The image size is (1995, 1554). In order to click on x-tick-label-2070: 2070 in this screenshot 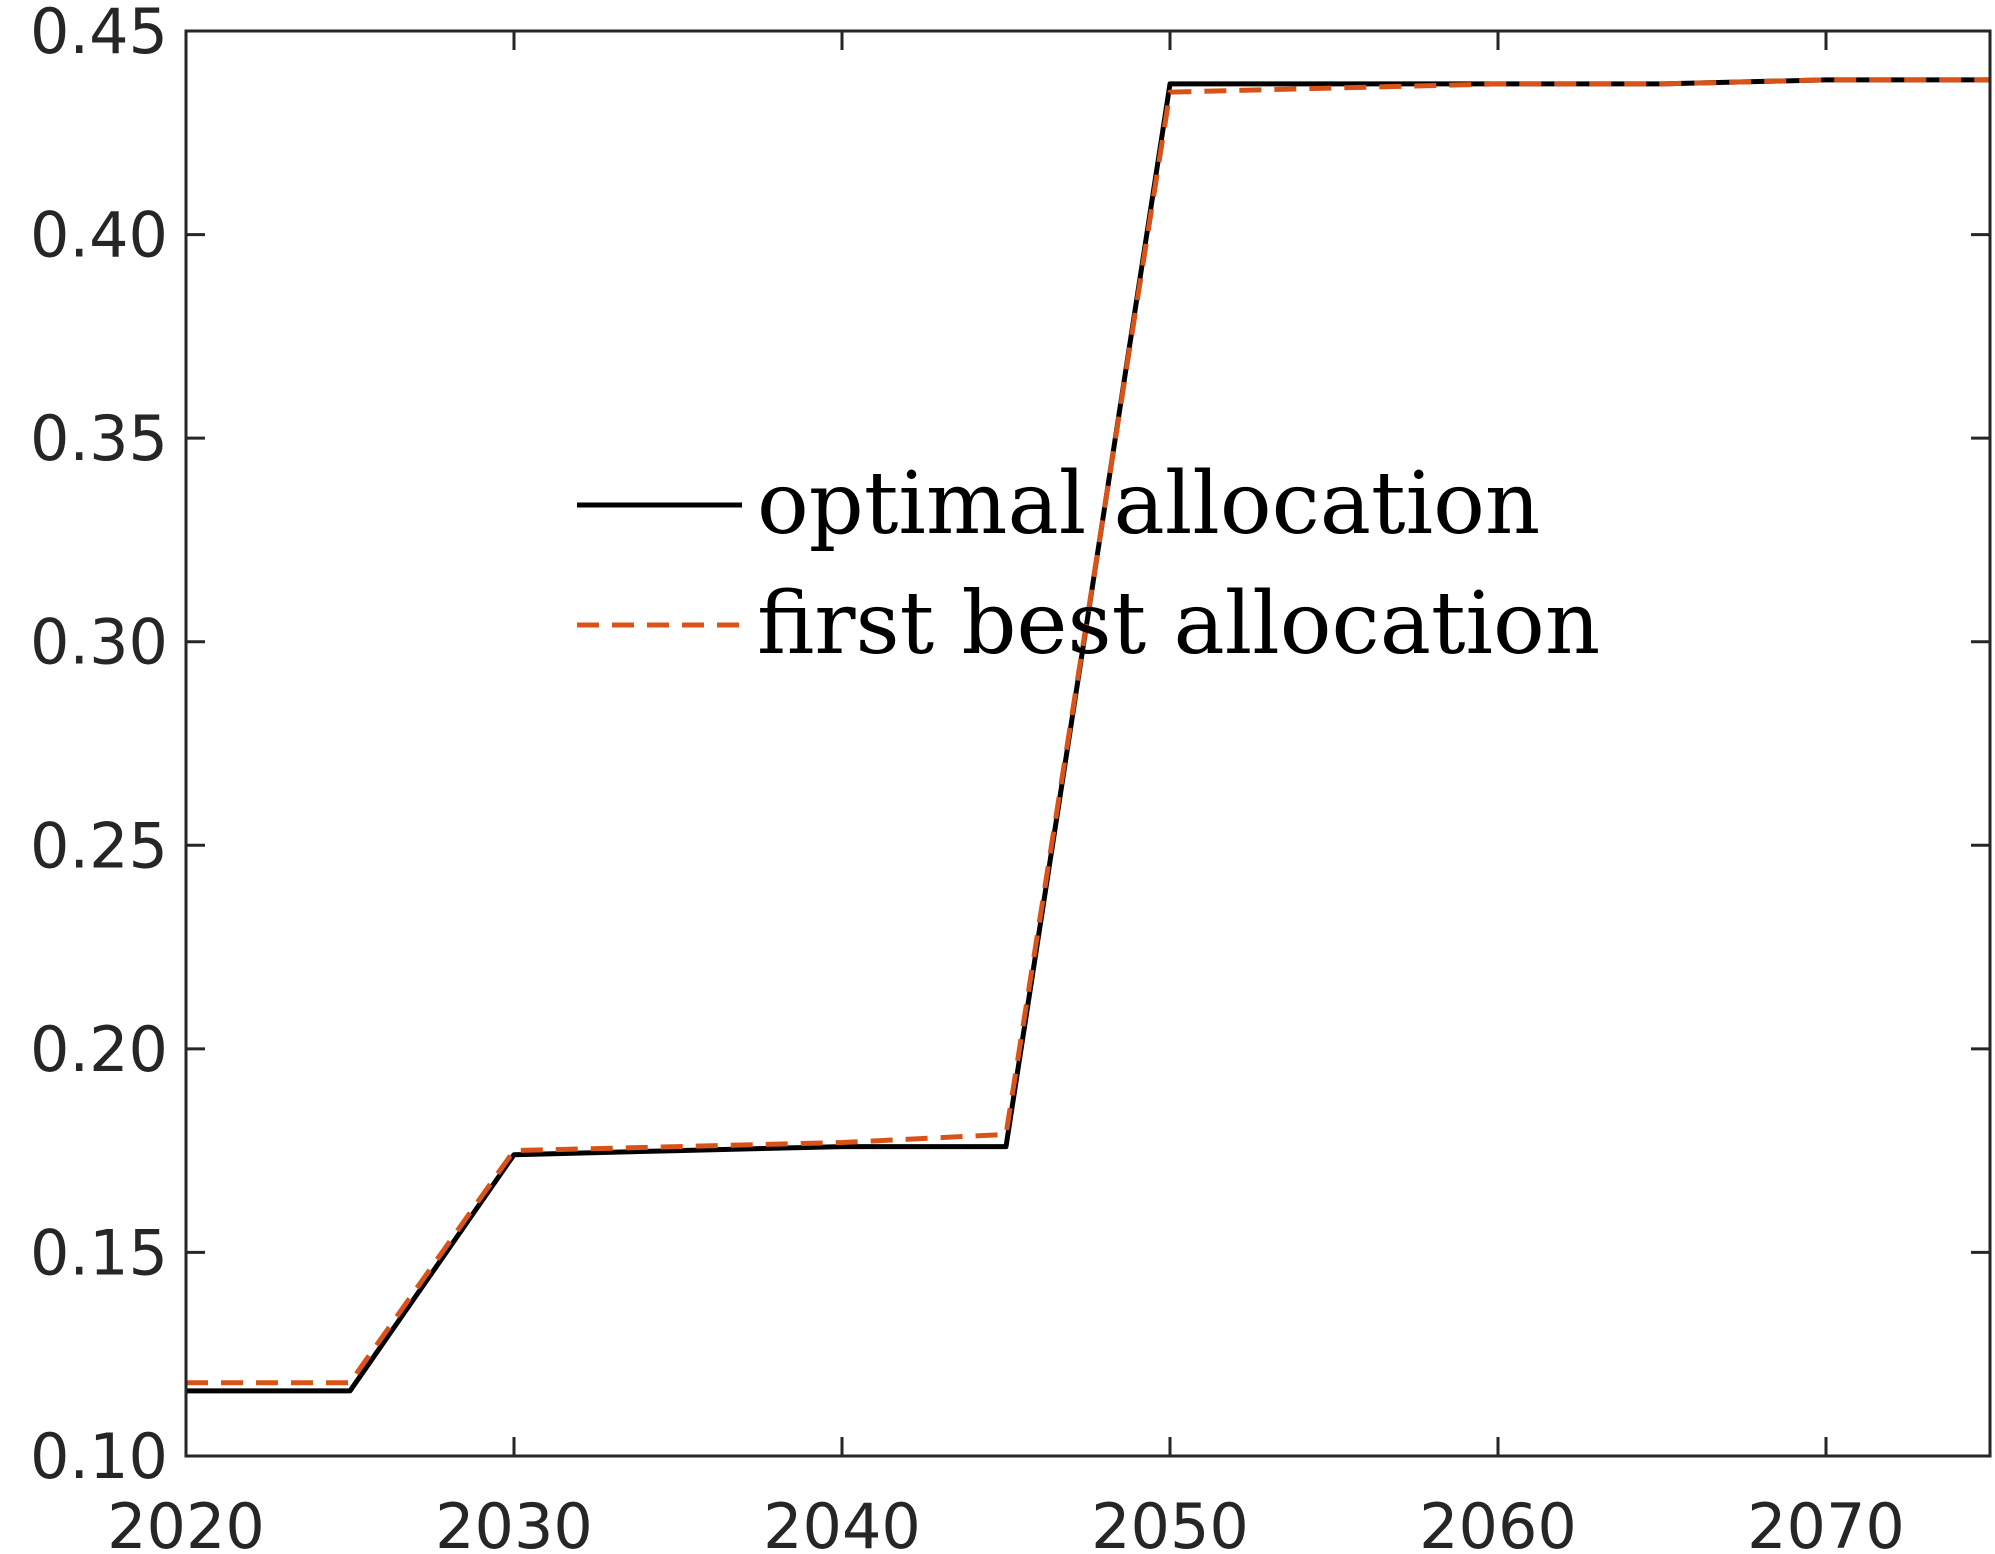, I will do `click(1826, 1522)`.